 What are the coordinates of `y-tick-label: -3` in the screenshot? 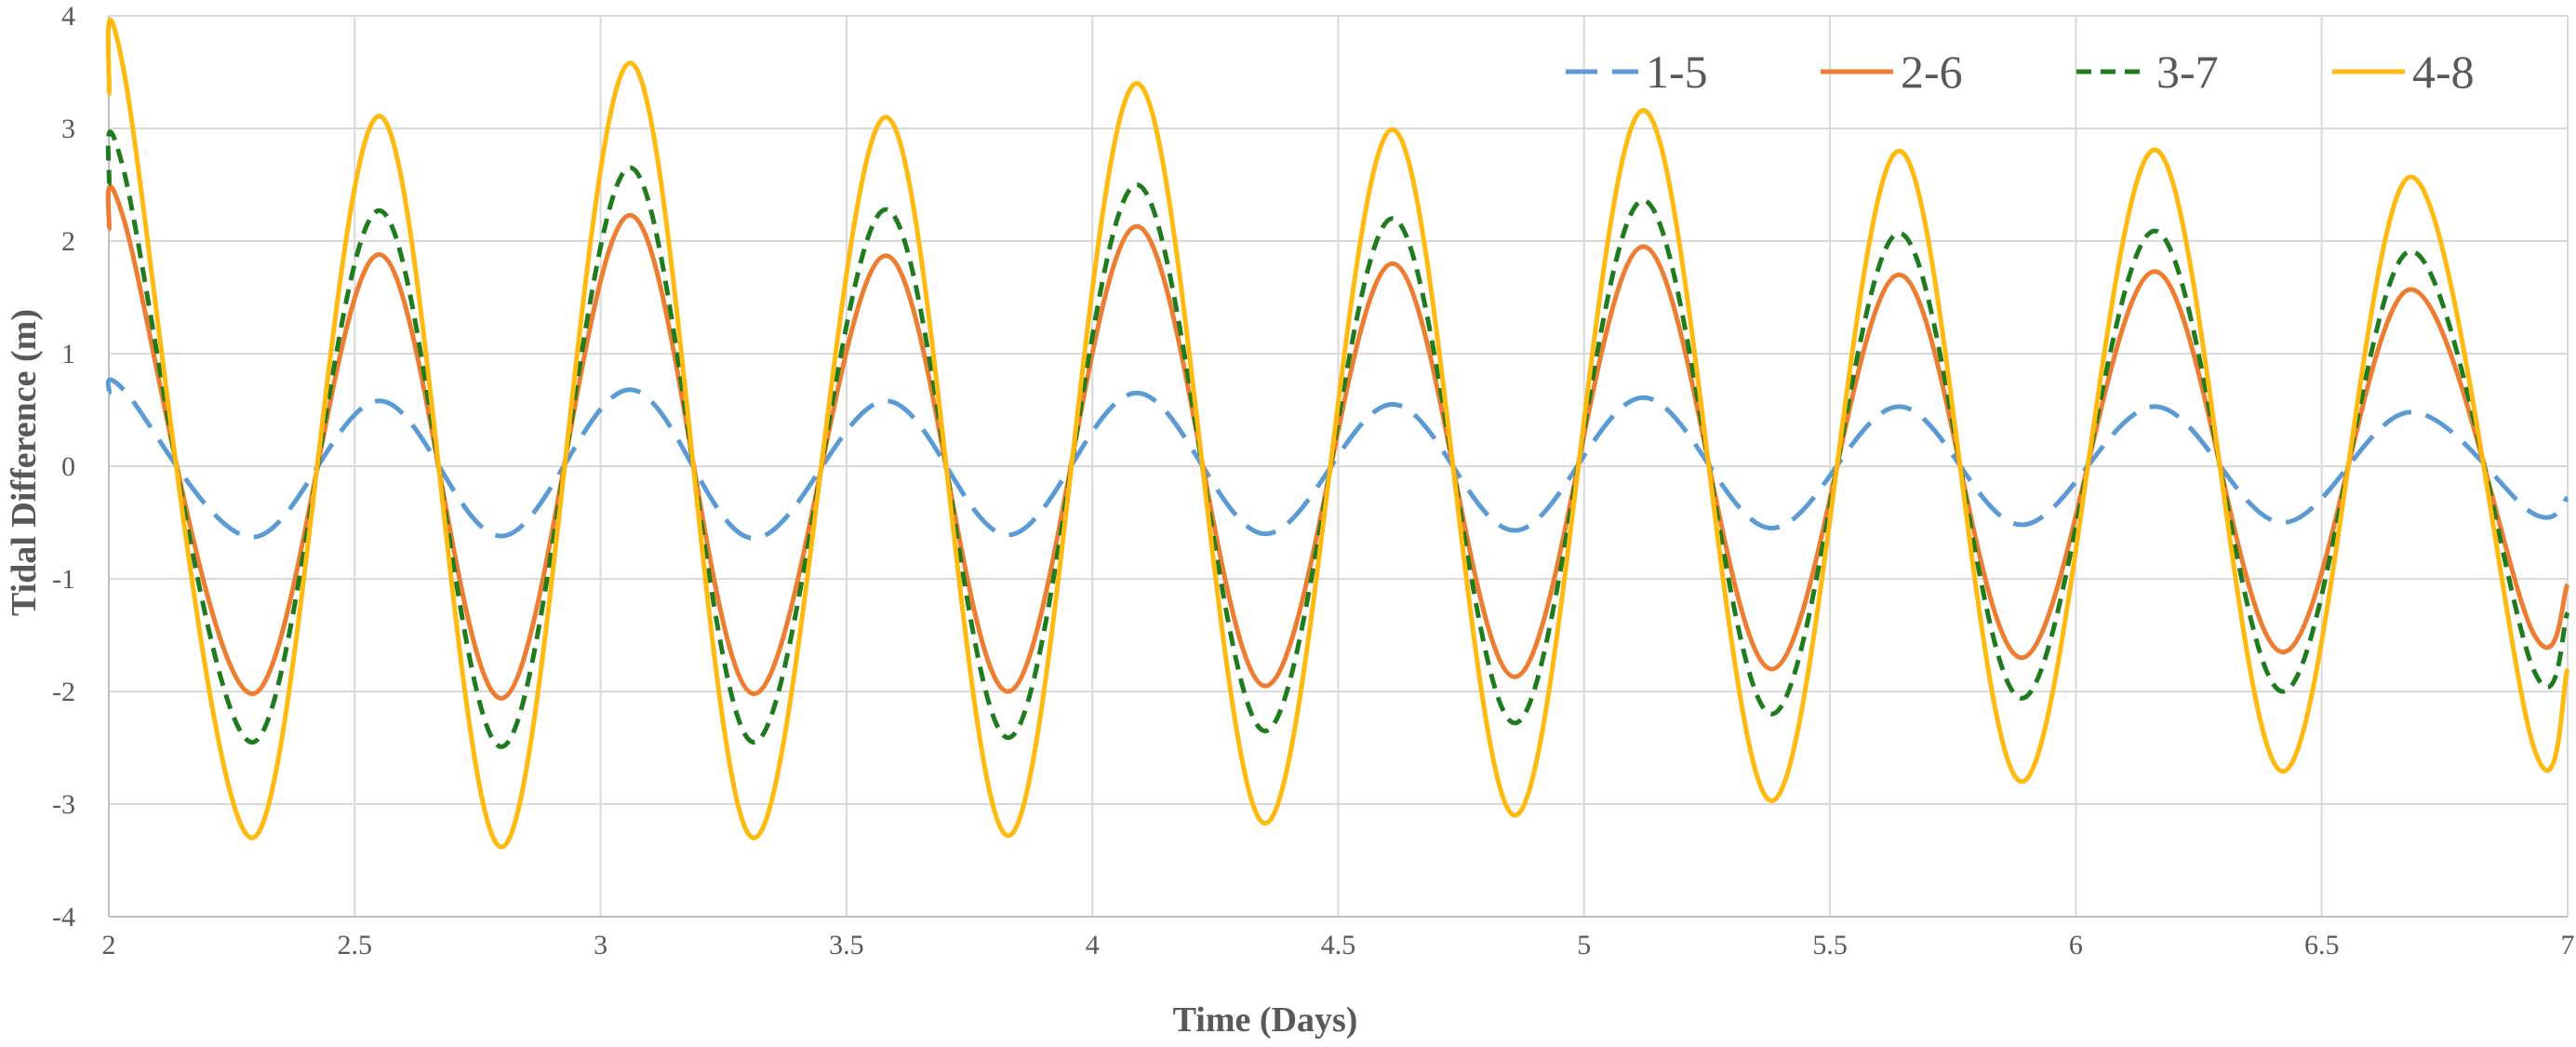 It's located at (63, 805).